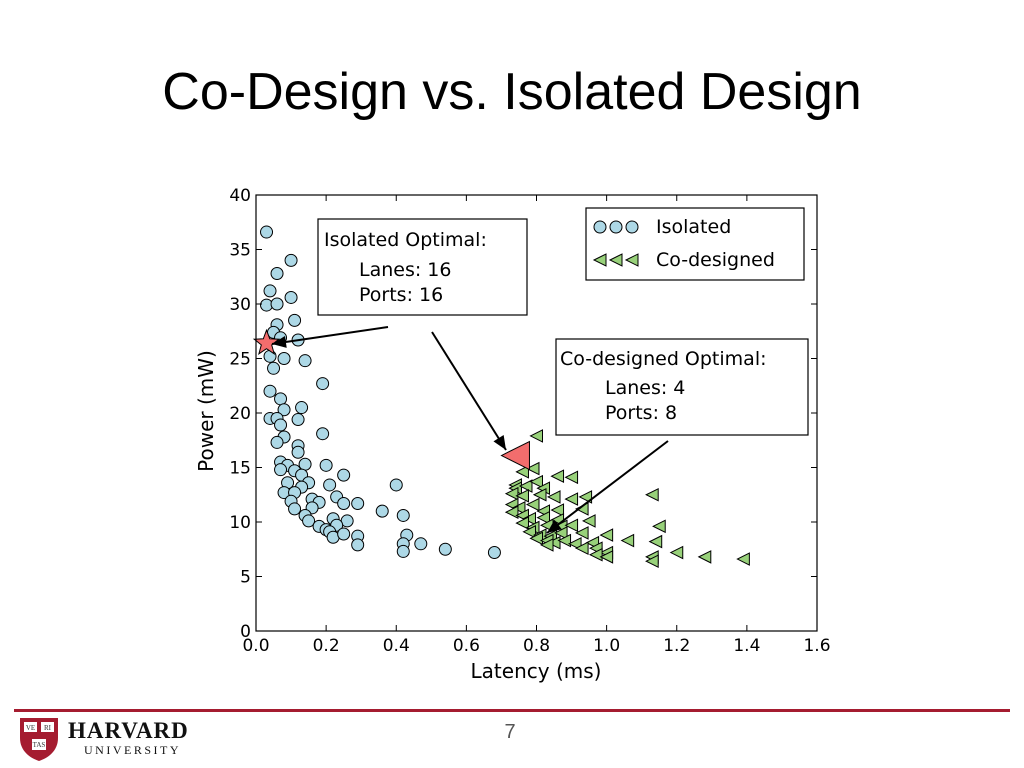 This screenshot has height=768, width=1024. What do you see at coordinates (48, 728) in the screenshot?
I see `shield-book-text: RI` at bounding box center [48, 728].